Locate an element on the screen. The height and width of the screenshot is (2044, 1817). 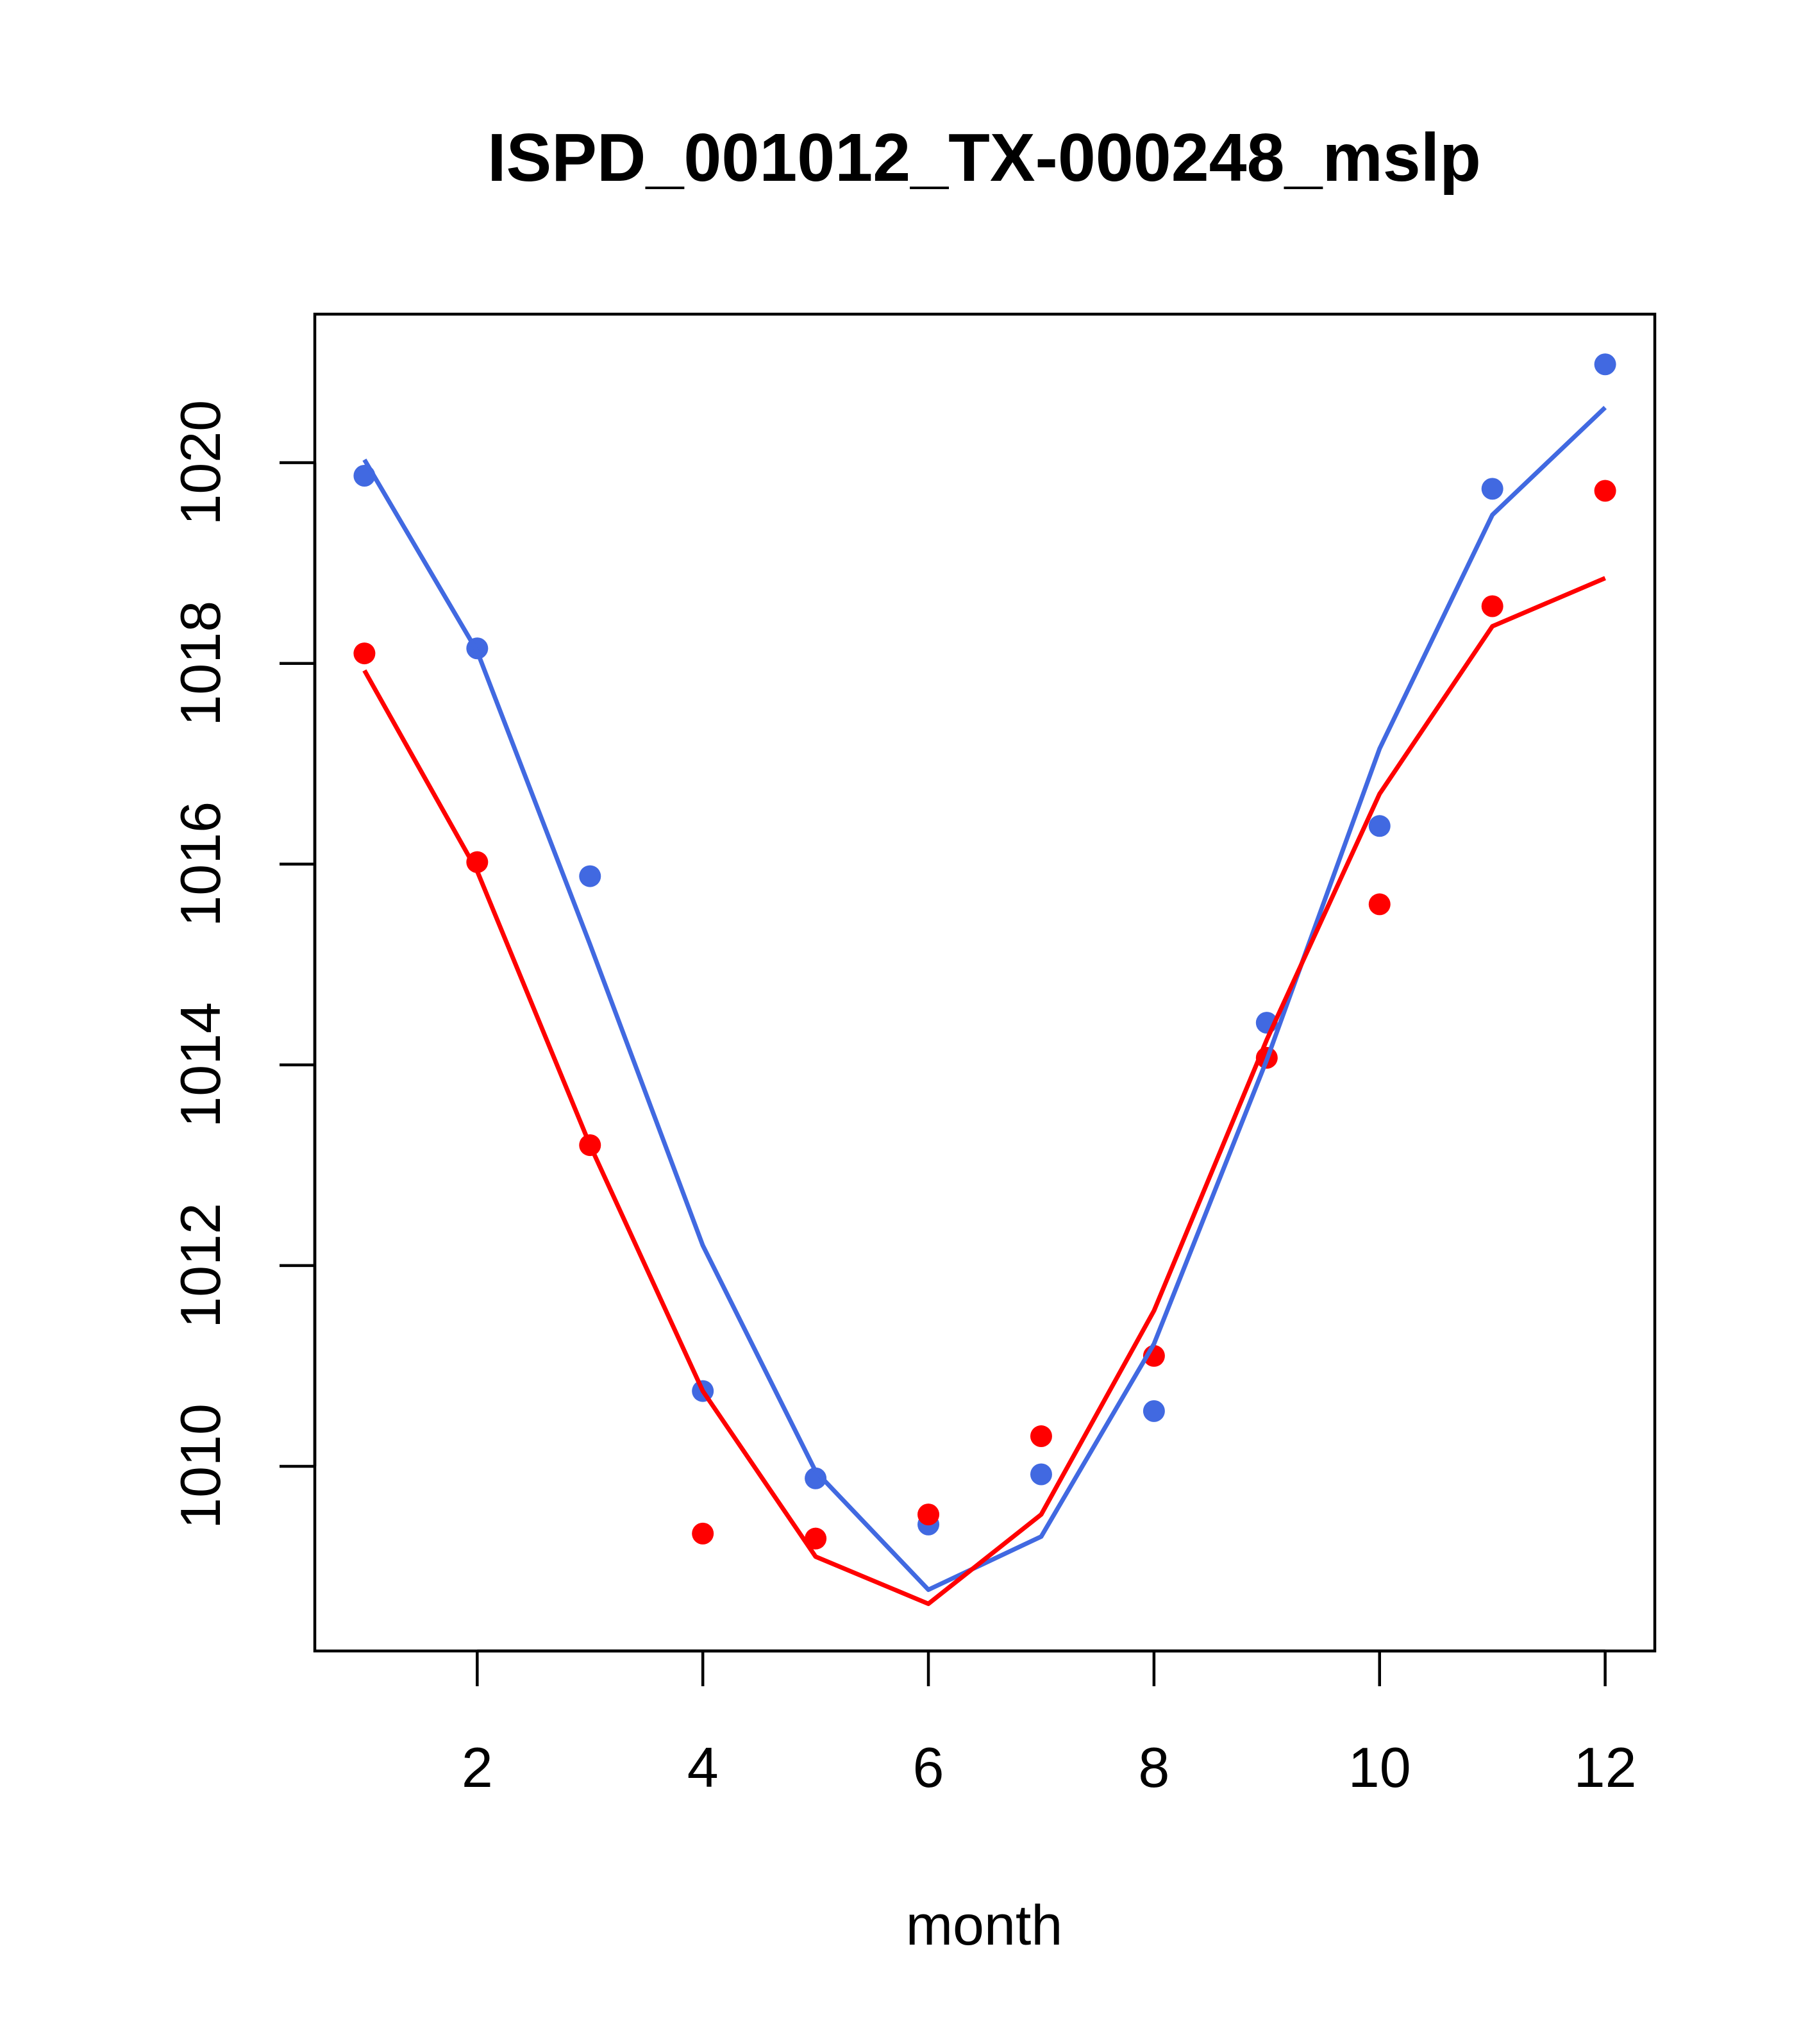
x-axis: 2 4 6 8 10 12 is located at coordinates (1050, 1724).